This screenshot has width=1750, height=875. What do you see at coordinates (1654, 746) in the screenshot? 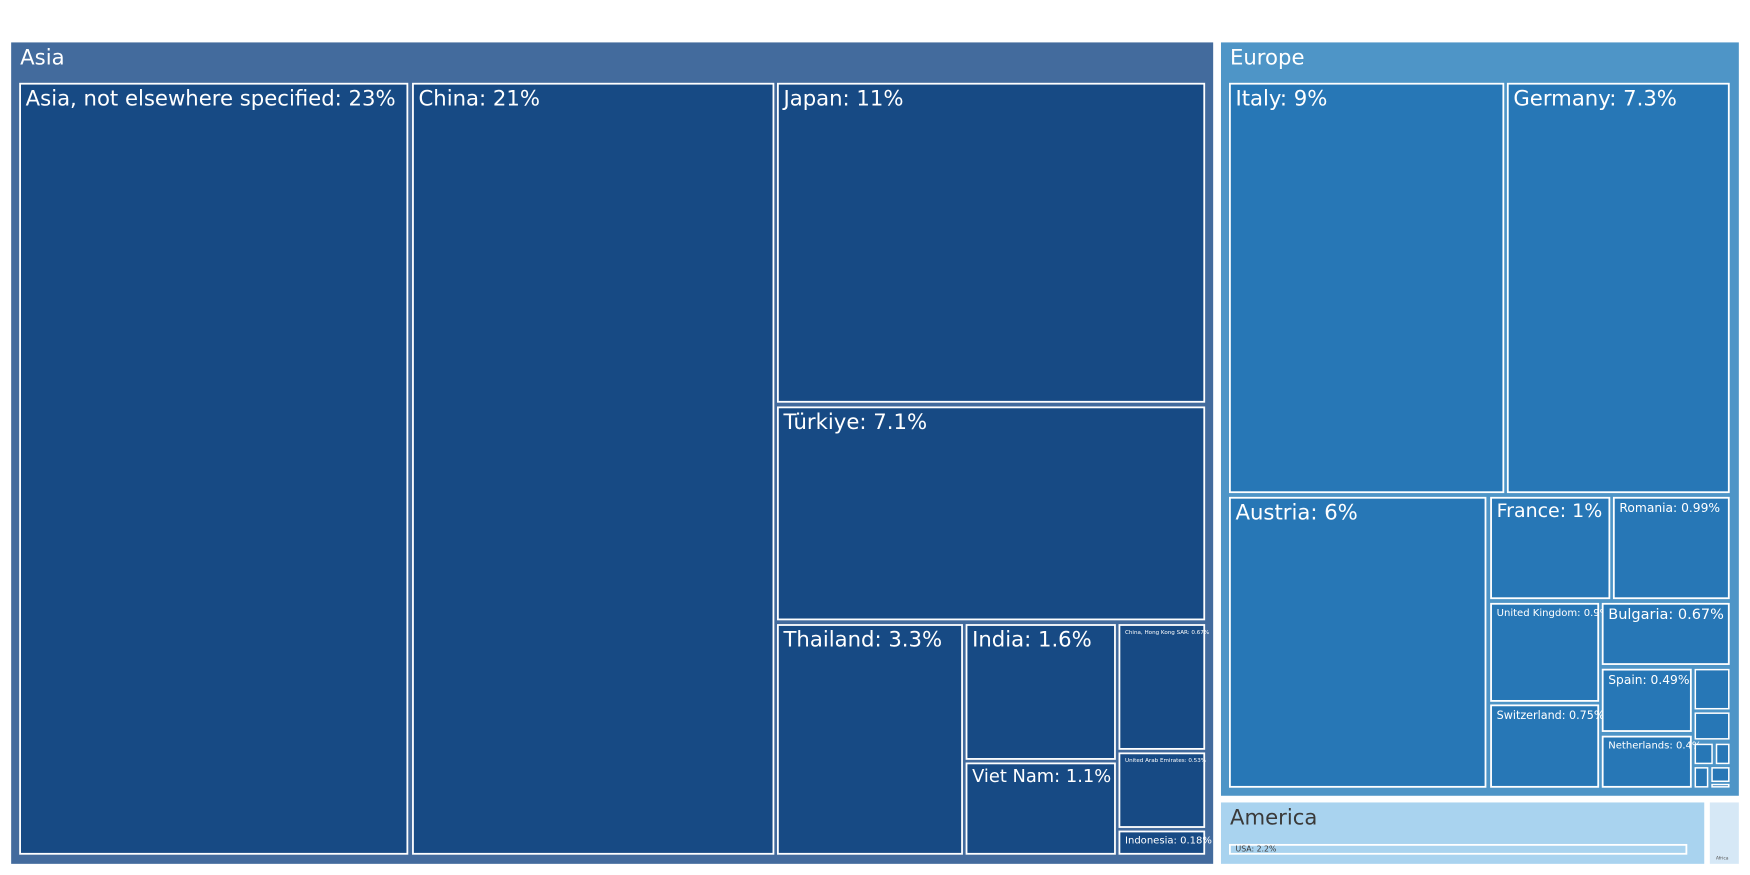
I see `cell-label: Netherlands: 0.4%` at bounding box center [1654, 746].